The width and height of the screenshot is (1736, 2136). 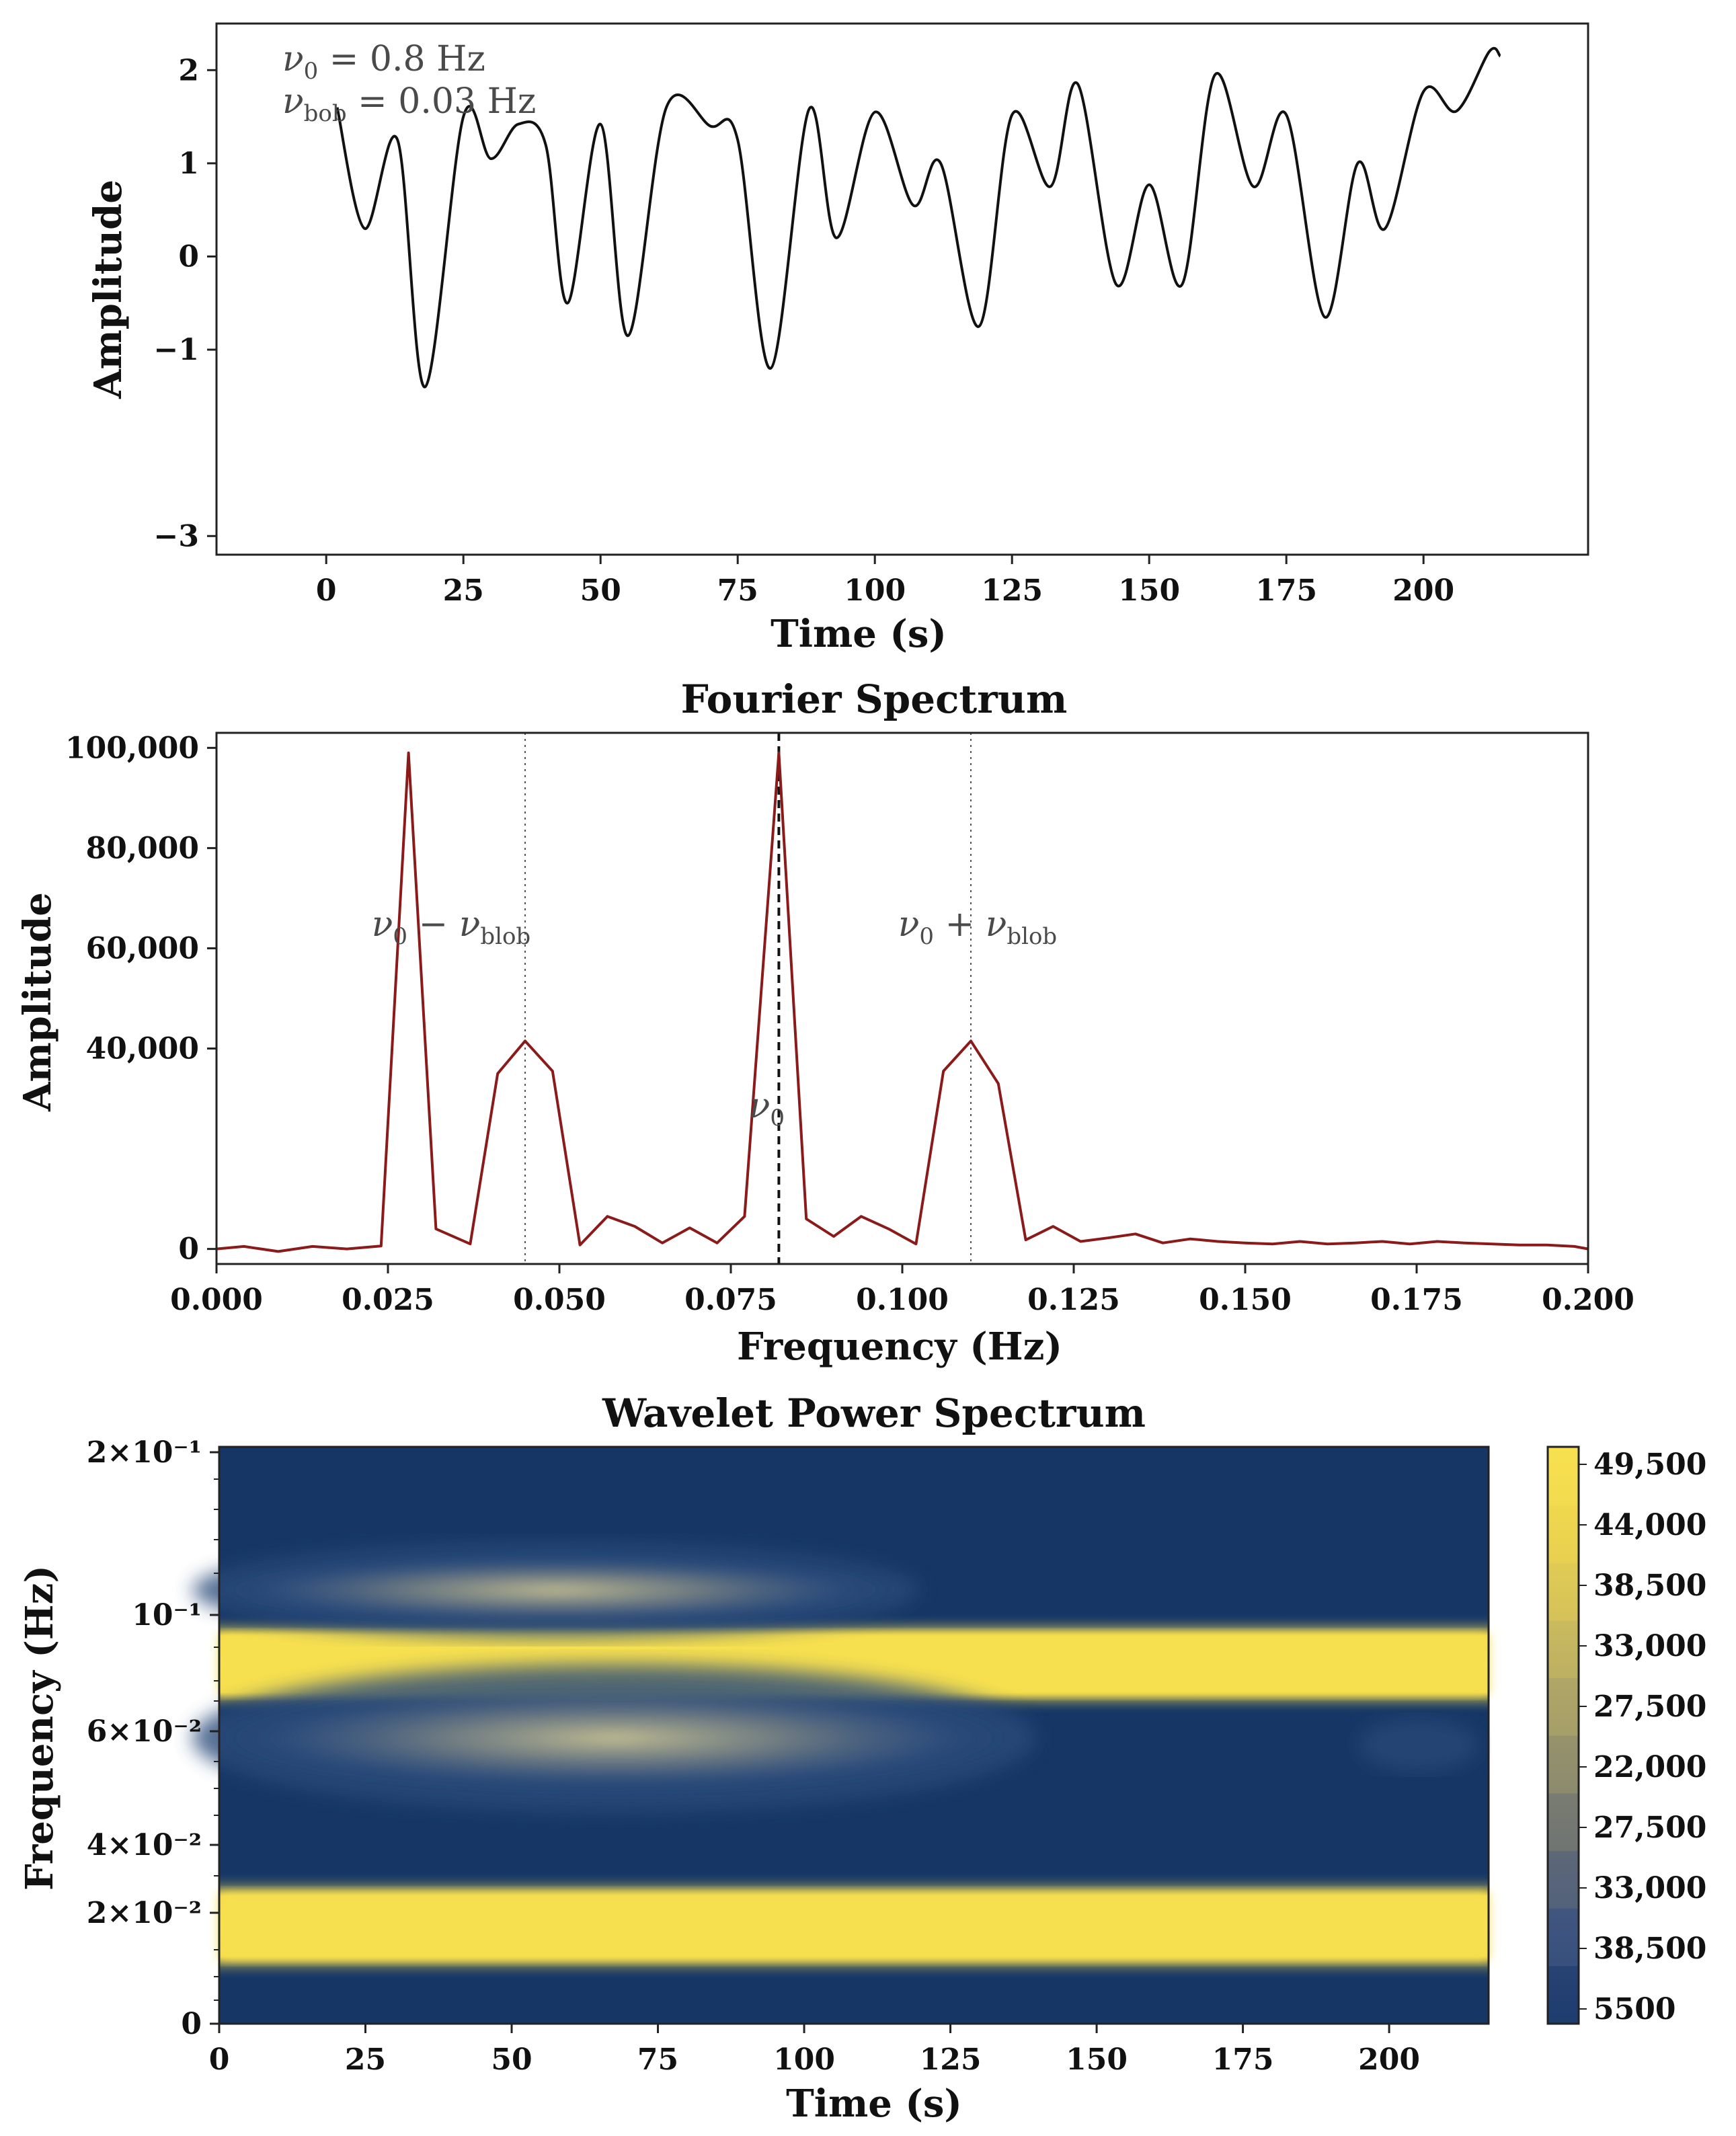 I want to click on x-tick-label: 0.050, so click(x=559, y=1300).